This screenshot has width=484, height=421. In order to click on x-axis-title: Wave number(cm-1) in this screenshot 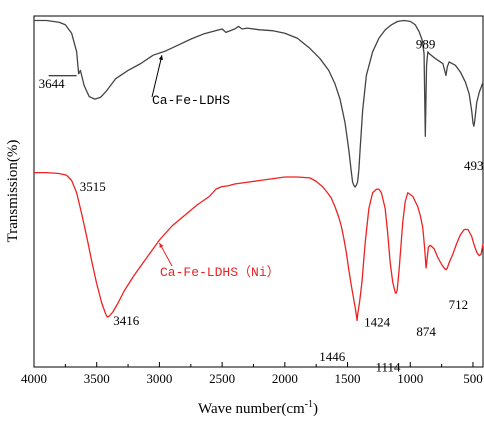, I will do `click(258, 408)`.